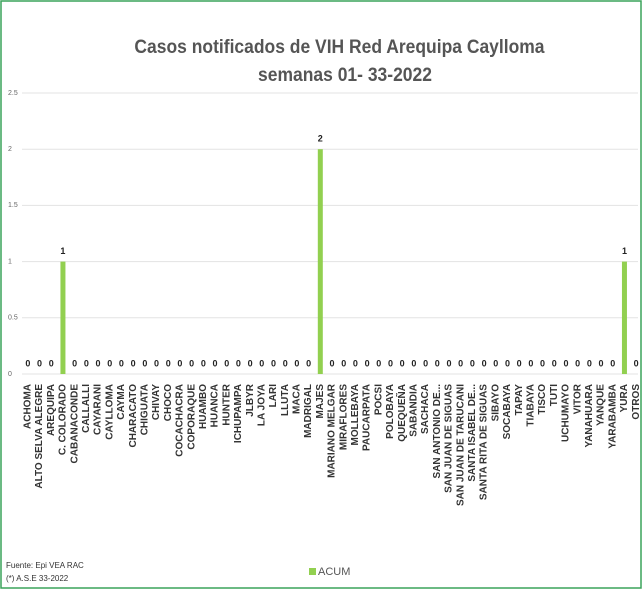 The image size is (642, 589). What do you see at coordinates (345, 74) in the screenshot?
I see `chart-subtitle: semanas 01- 33-2022` at bounding box center [345, 74].